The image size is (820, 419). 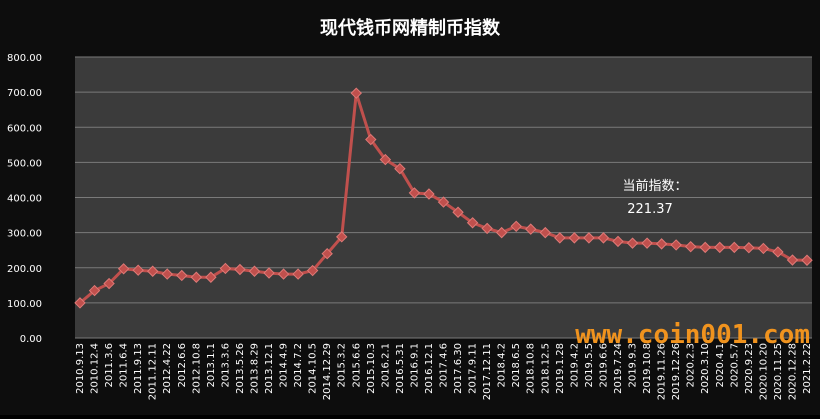 I want to click on x-tick-label: 2019.12.26, so click(x=676, y=371).